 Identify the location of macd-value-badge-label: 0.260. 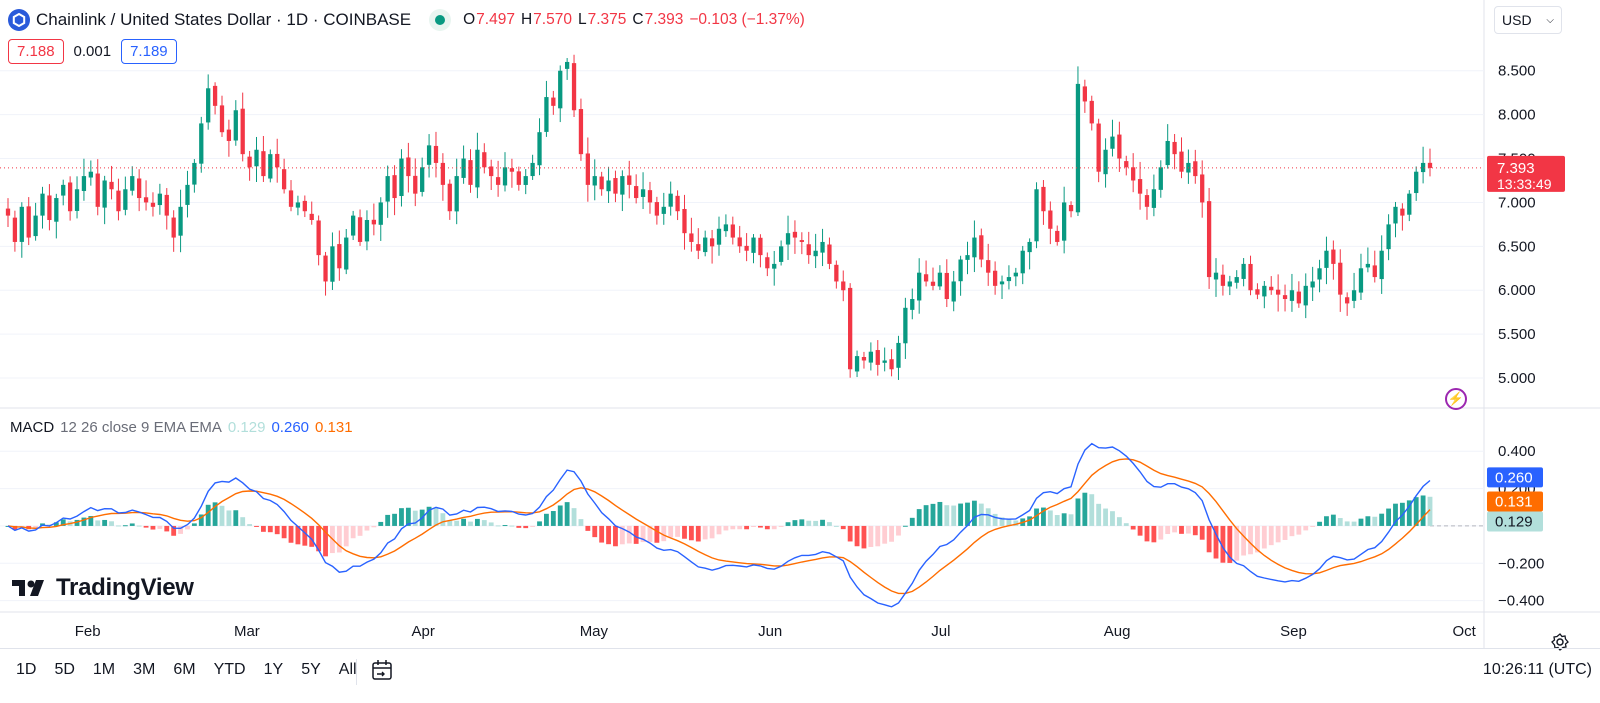
(1514, 477).